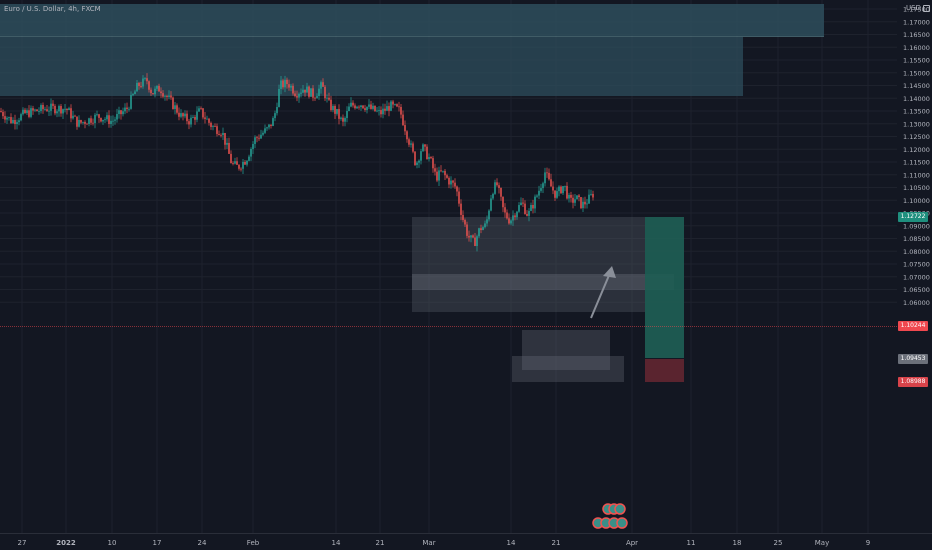 The image size is (932, 550). What do you see at coordinates (112, 543) in the screenshot?
I see `time-tick-label: 10` at bounding box center [112, 543].